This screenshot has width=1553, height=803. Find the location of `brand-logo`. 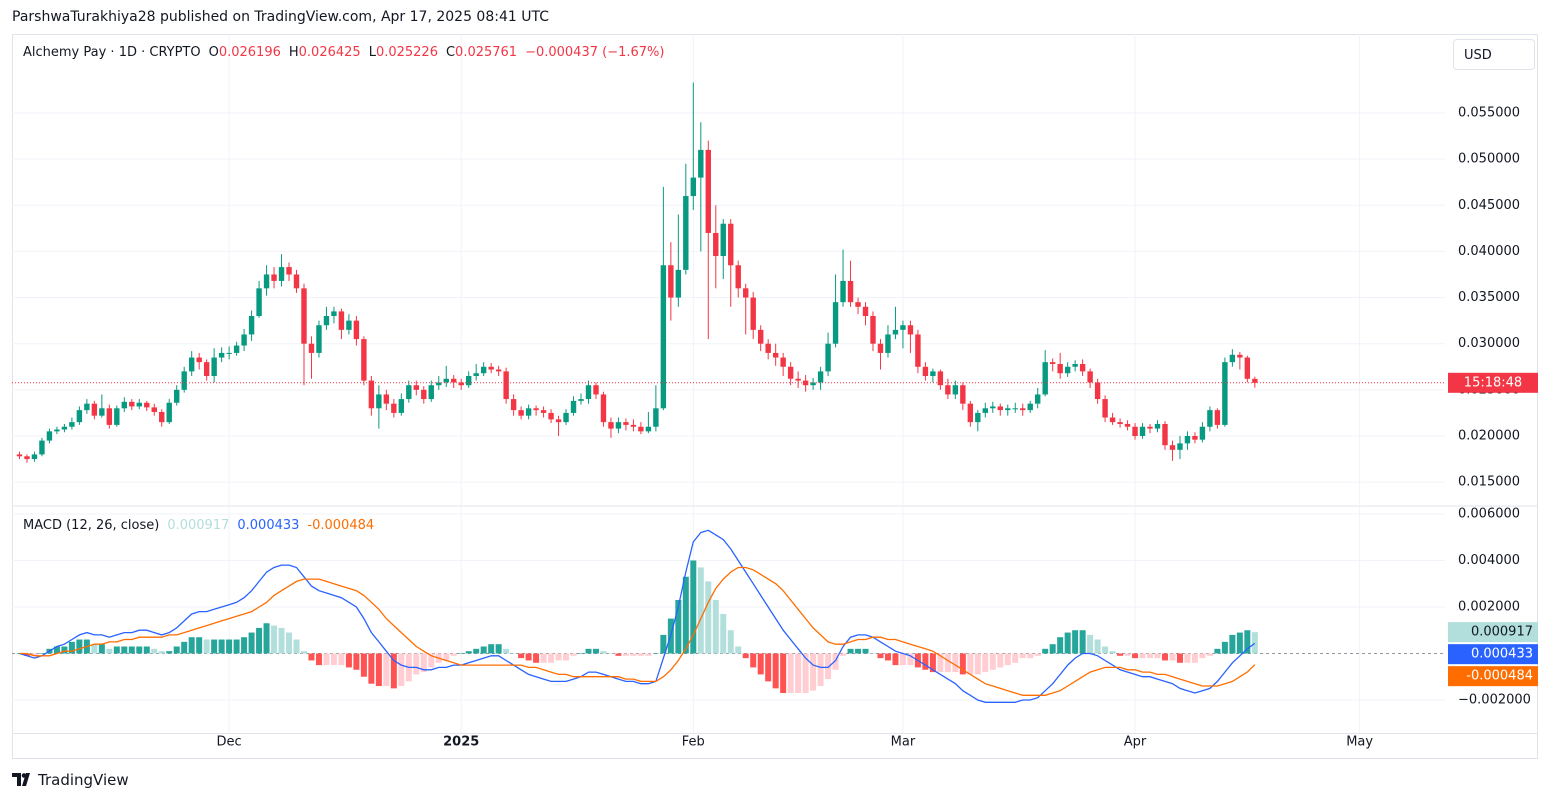

brand-logo is located at coordinates (21, 779).